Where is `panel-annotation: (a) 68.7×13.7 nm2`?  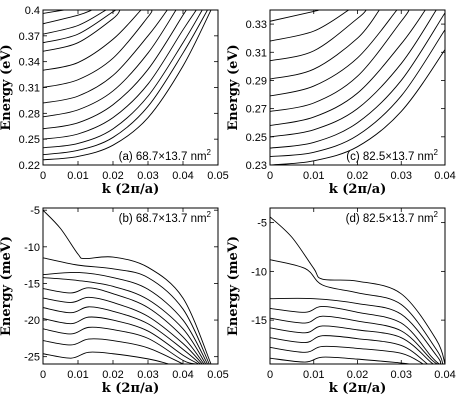
panel-annotation: (a) 68.7×13.7 nm2 is located at coordinates (165, 155).